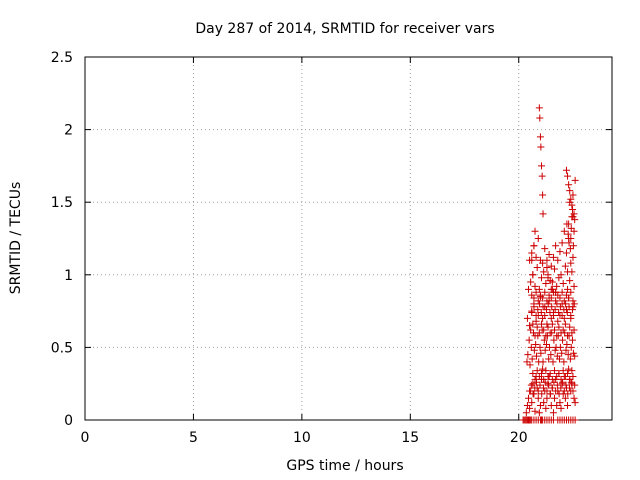 The image size is (640, 480). What do you see at coordinates (68, 276) in the screenshot?
I see `y-tick-label: 1` at bounding box center [68, 276].